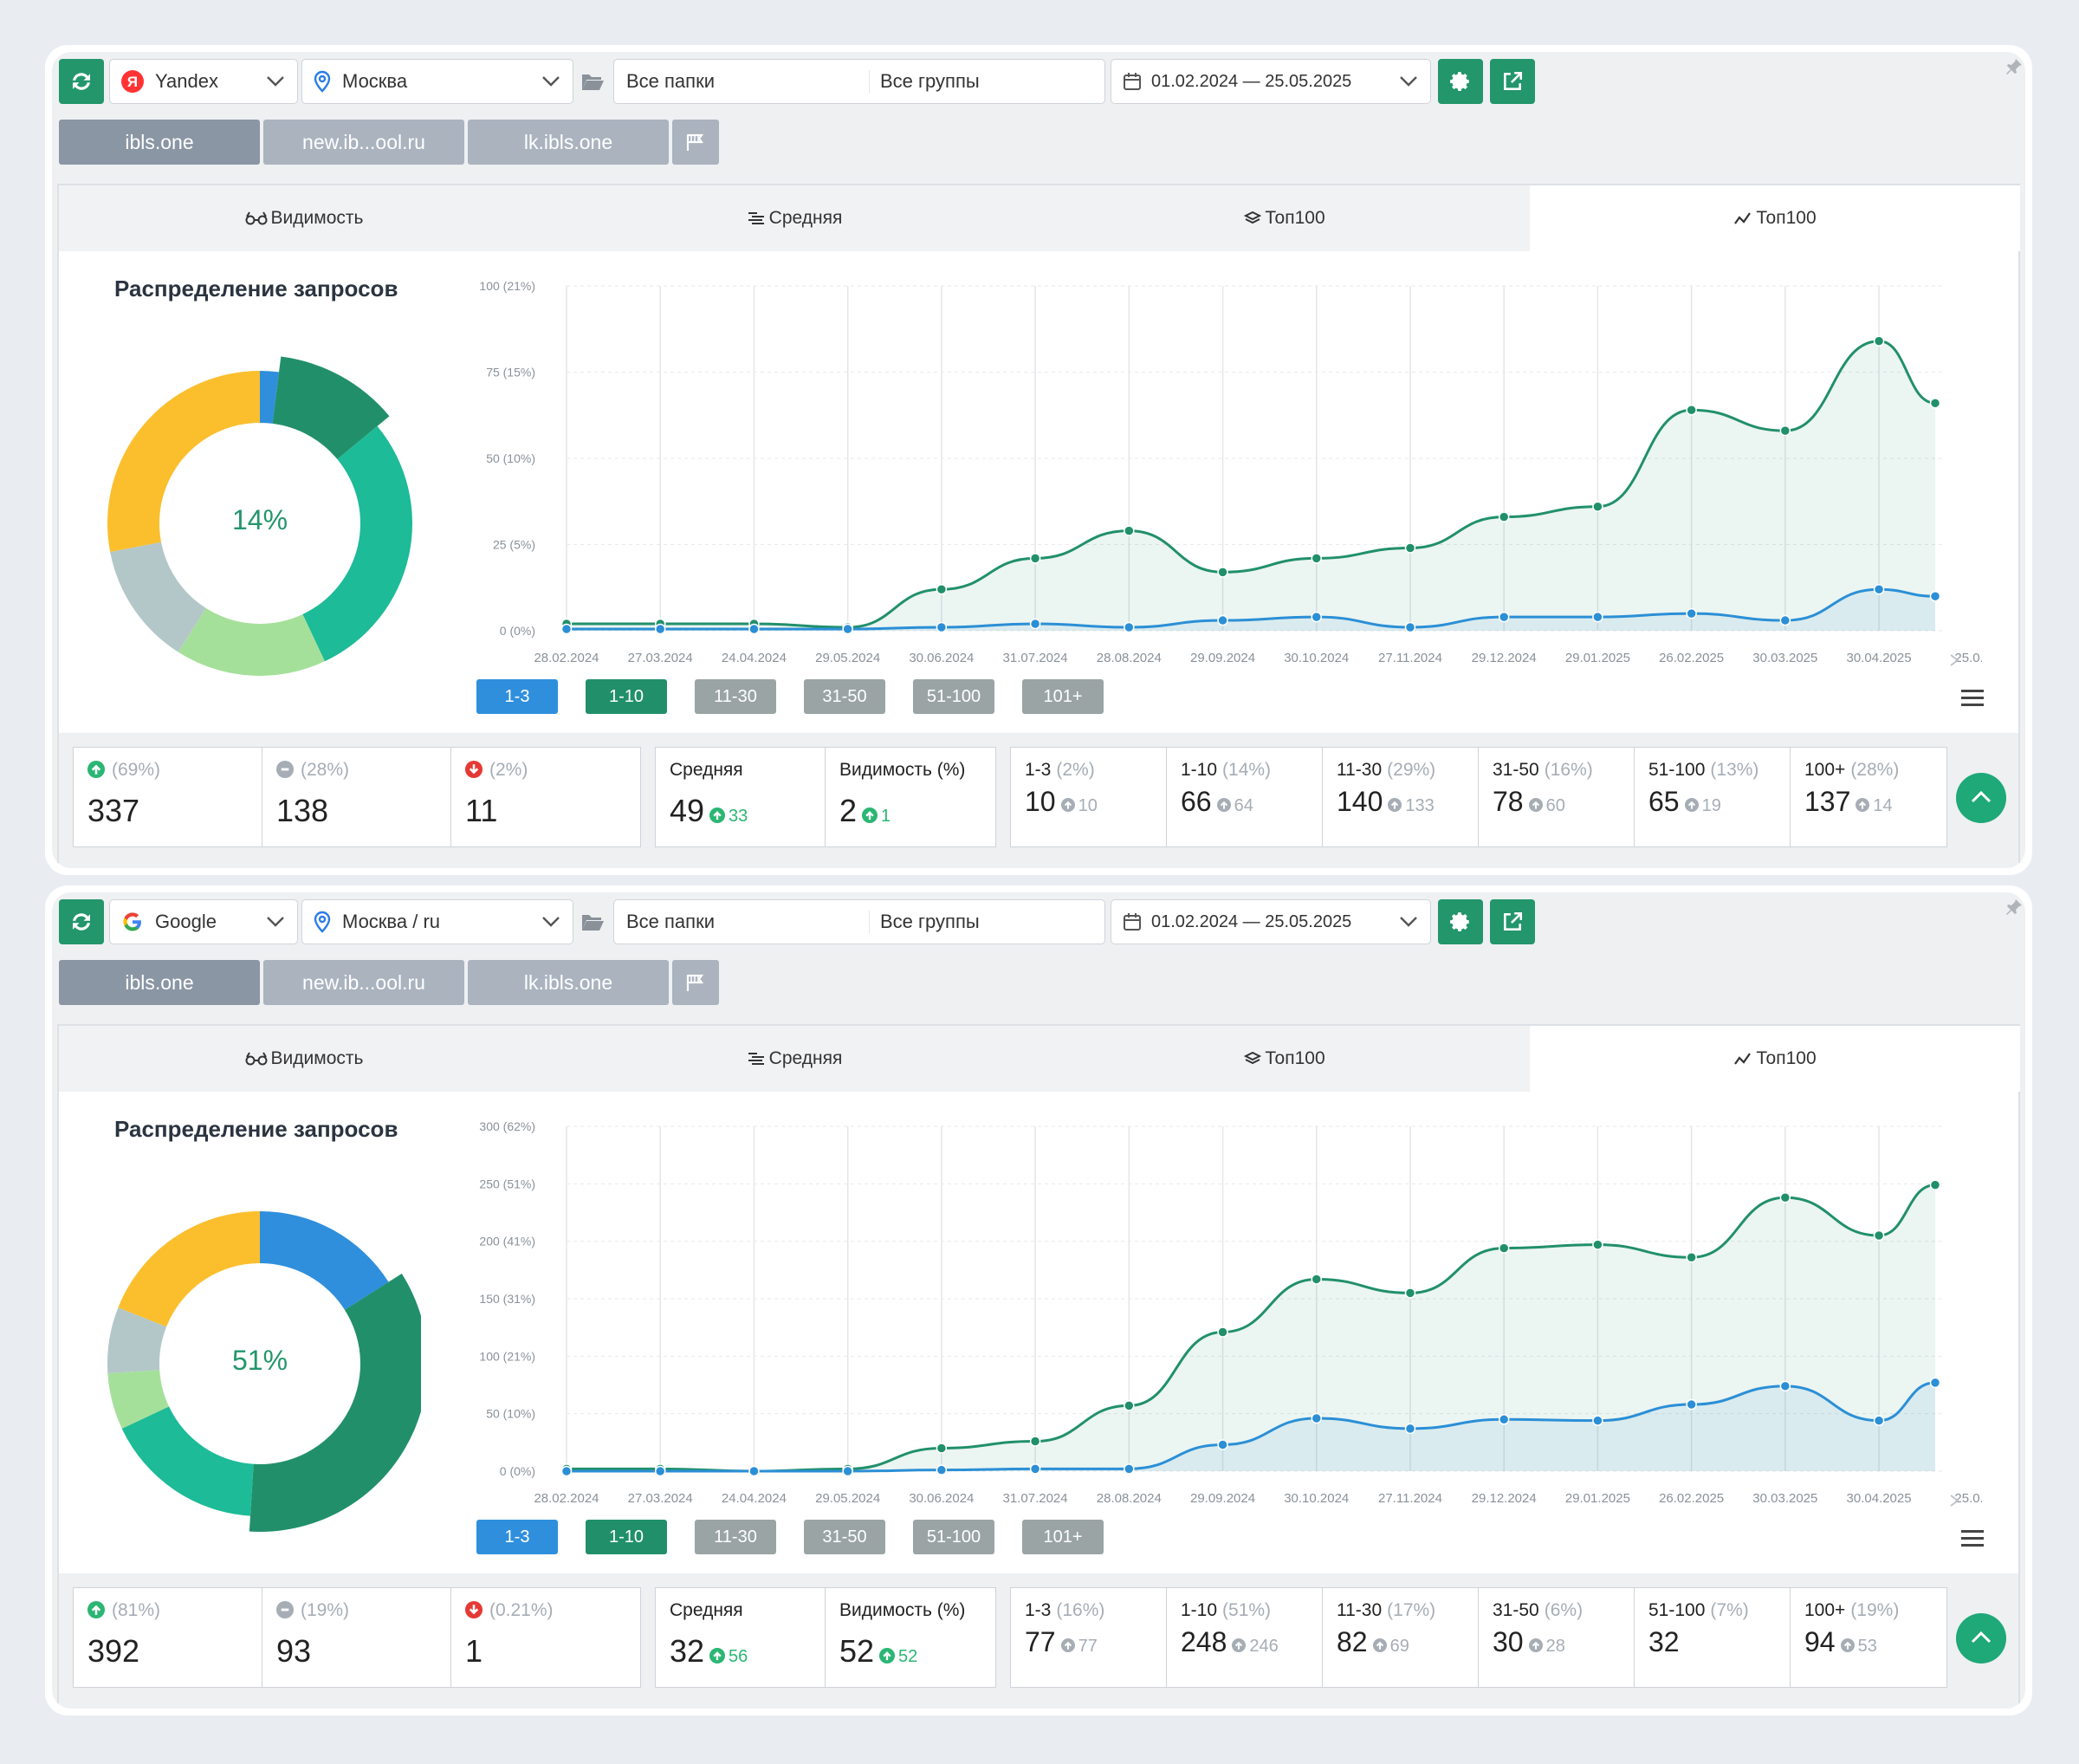 The height and width of the screenshot is (1764, 2079). Describe the element at coordinates (1972, 1538) in the screenshot. I see `menu-icon` at that location.